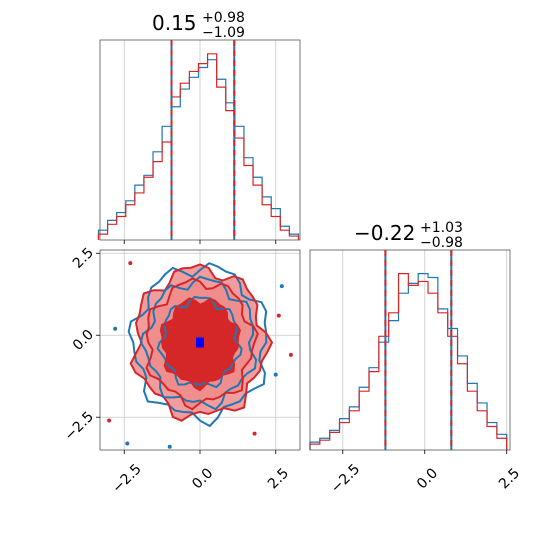 This screenshot has height=550, width=550. Describe the element at coordinates (223, 33) in the screenshot. I see `title-lower-error: −1.09` at that location.